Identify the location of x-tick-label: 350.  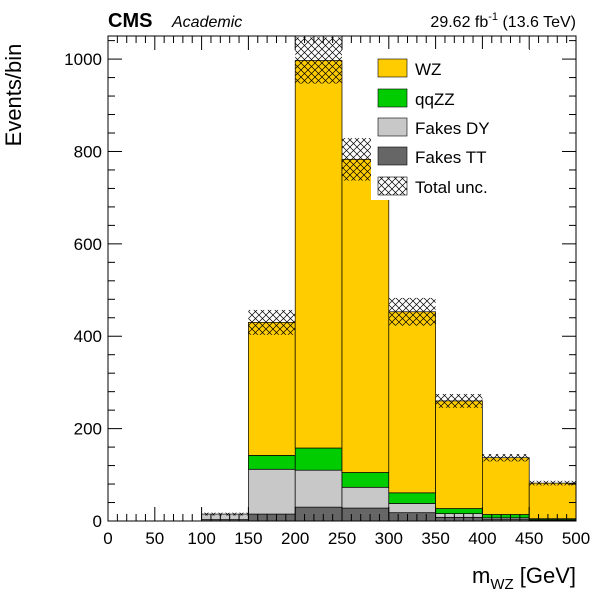
(435, 538).